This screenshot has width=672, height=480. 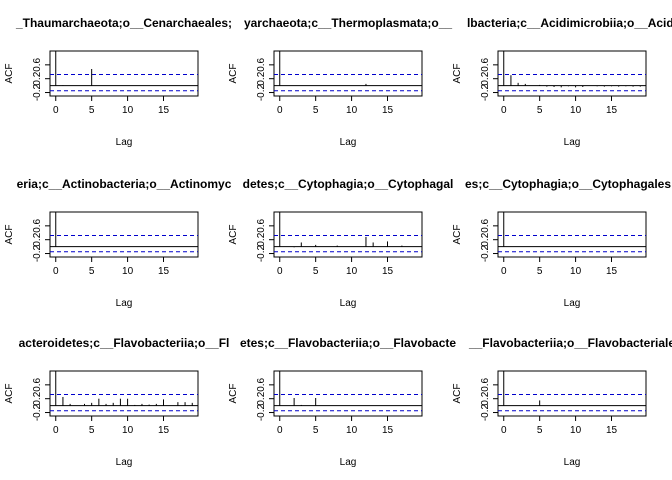 What do you see at coordinates (101, 260) in the screenshot?
I see `acf-panel-4: 0 5 10 15 -0.20.20.6 Lag ACF` at bounding box center [101, 260].